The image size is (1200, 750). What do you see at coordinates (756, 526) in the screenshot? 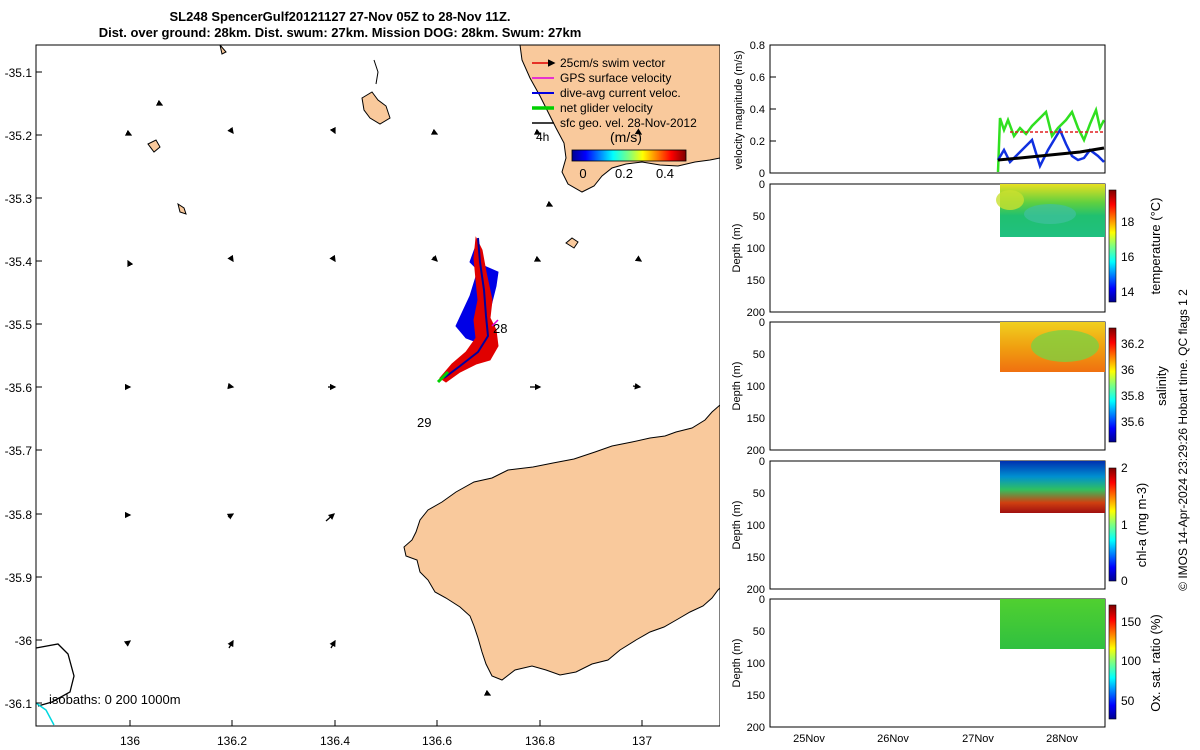
I see `chla-depth-tick: 100` at bounding box center [756, 526].